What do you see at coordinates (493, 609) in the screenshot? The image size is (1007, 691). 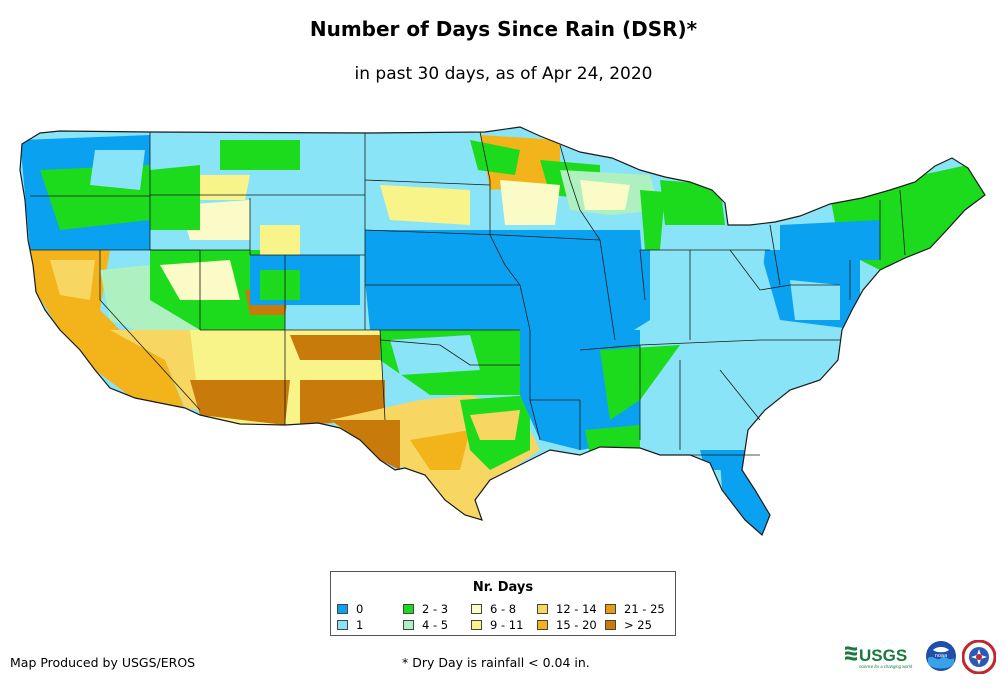 I see `legend-item-4: 6 - 8` at bounding box center [493, 609].